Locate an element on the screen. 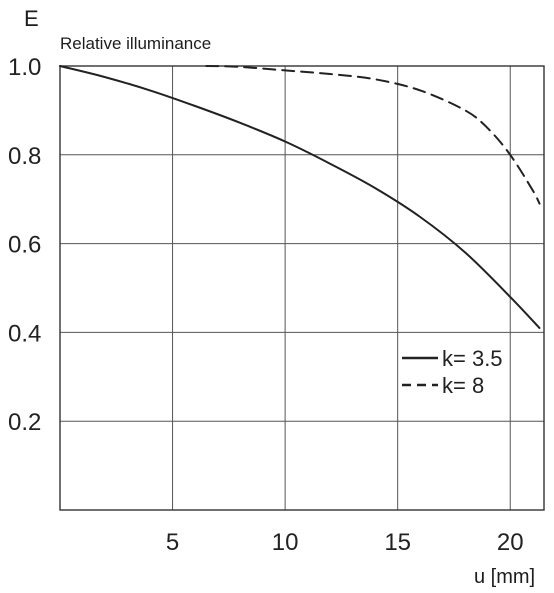 The height and width of the screenshot is (593, 554). x-tick-label: 10 is located at coordinates (285, 542).